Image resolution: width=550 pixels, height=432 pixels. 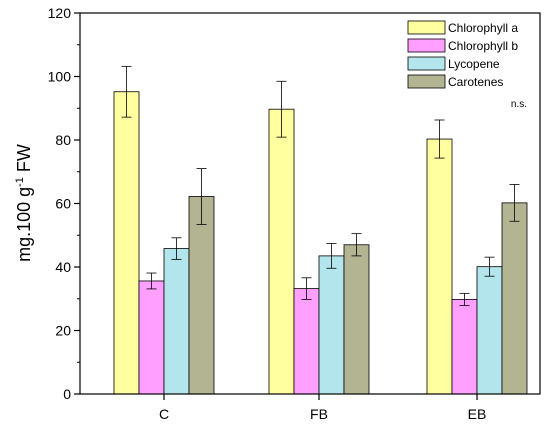 I want to click on legend-label: Chlorophyll a, so click(x=483, y=28).